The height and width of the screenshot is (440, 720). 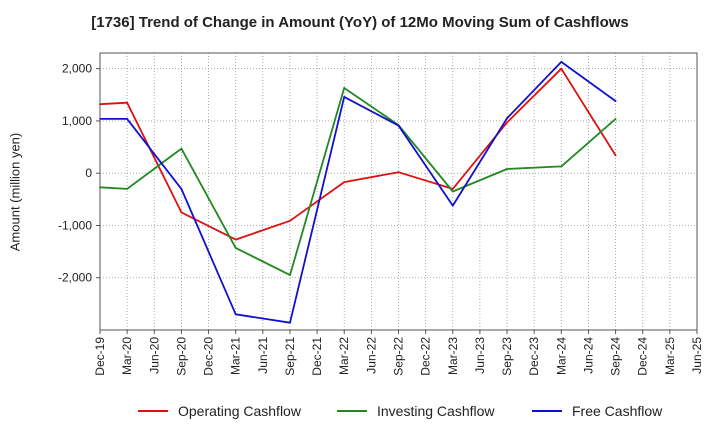 What do you see at coordinates (436, 411) in the screenshot?
I see `legend-label-investing: Investing Cashflow` at bounding box center [436, 411].